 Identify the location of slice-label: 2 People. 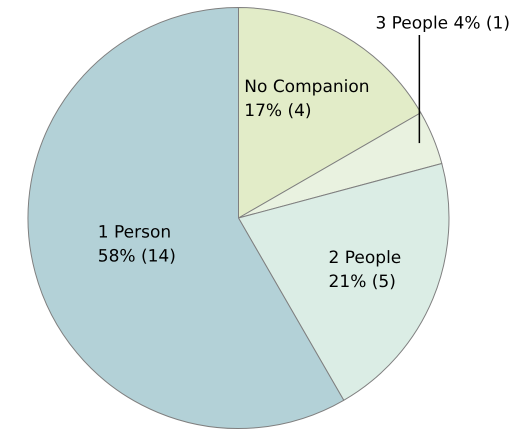
(365, 258).